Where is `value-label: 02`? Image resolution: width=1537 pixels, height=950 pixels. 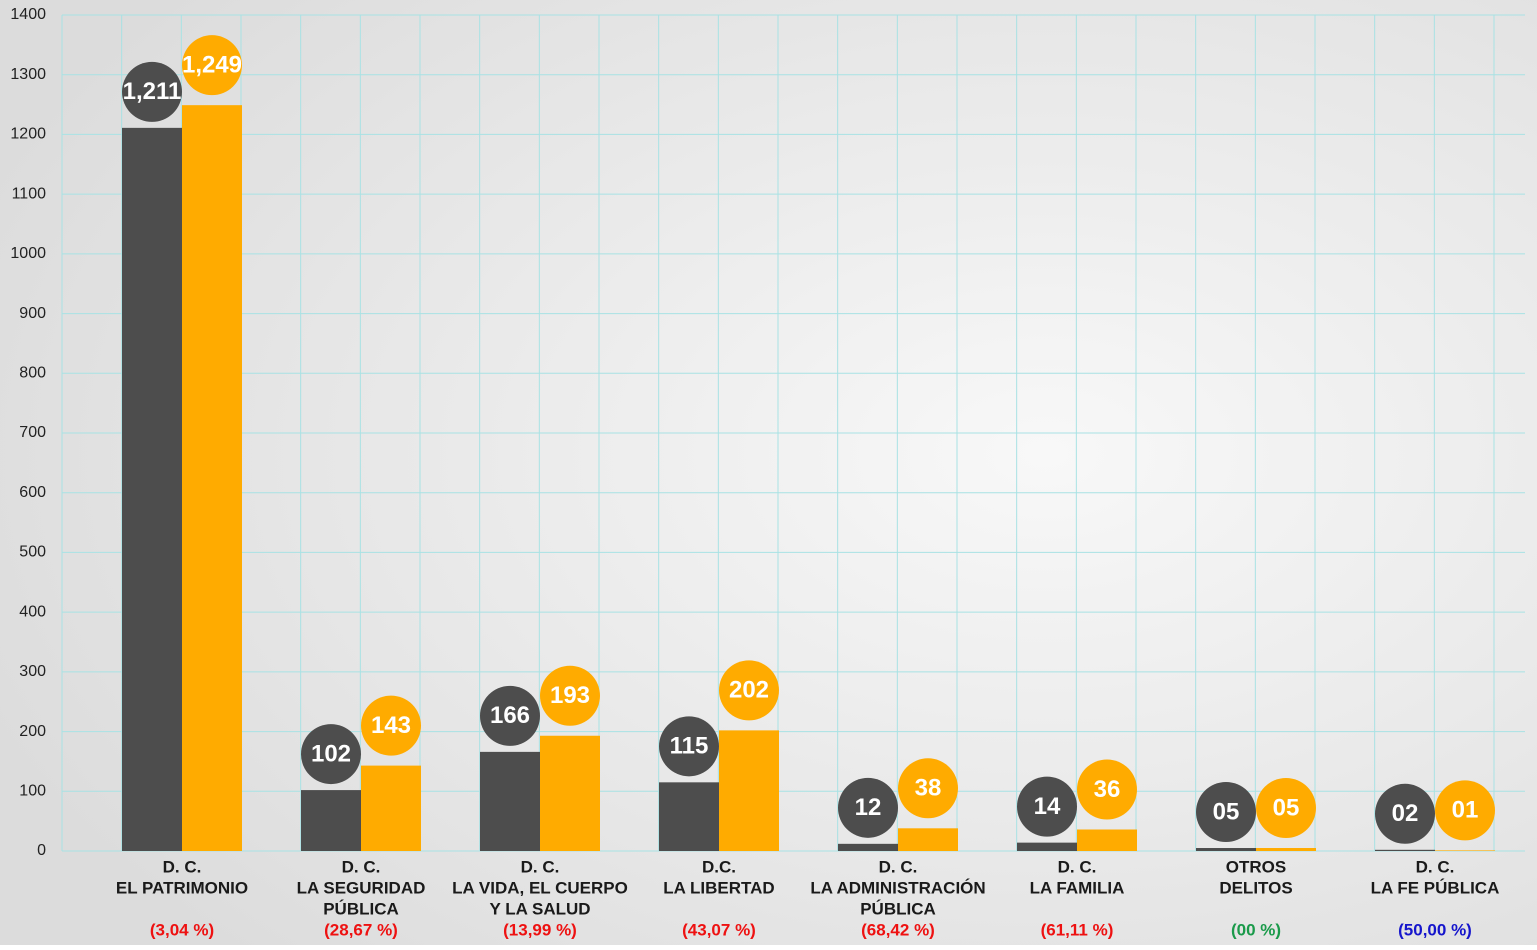
value-label: 02 is located at coordinates (1405, 813).